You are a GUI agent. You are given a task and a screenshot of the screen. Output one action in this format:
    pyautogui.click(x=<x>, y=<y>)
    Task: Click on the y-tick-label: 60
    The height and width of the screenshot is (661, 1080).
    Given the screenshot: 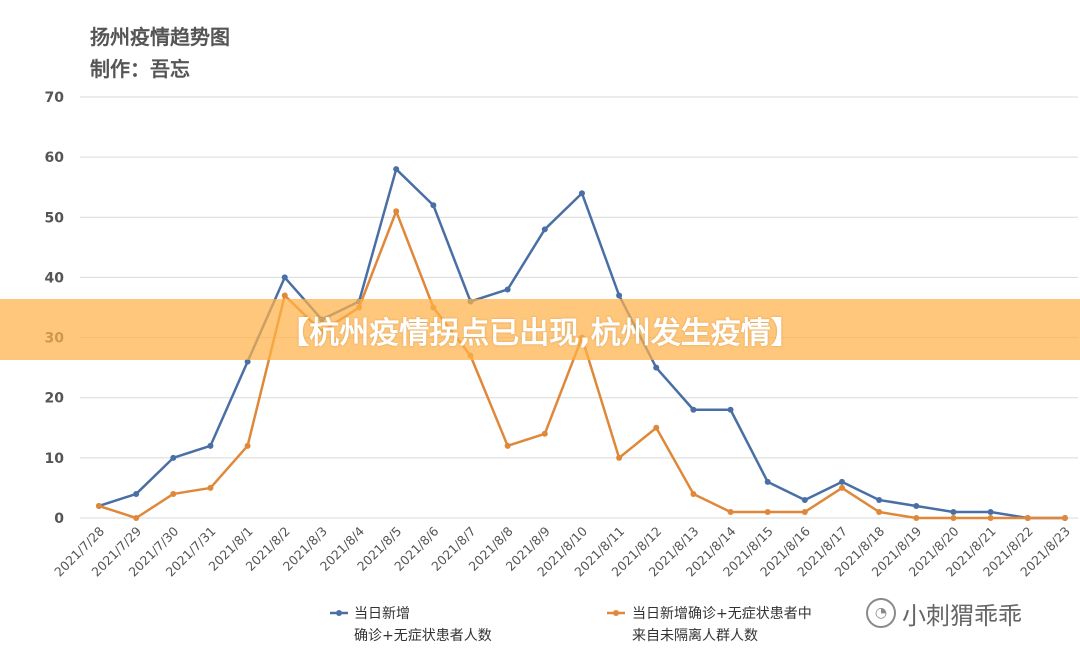 What is the action you would take?
    pyautogui.click(x=55, y=158)
    